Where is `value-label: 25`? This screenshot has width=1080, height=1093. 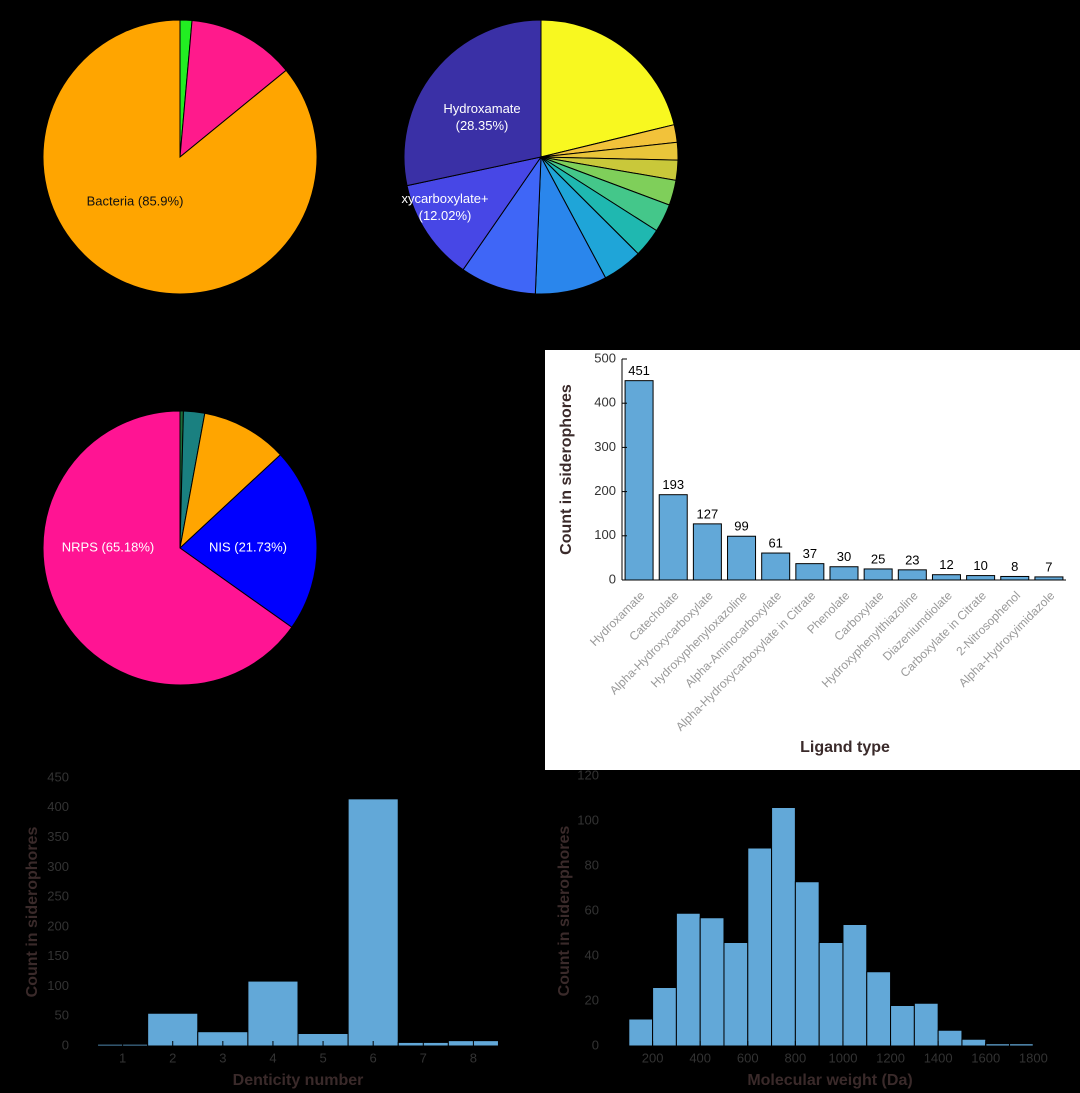
value-label: 25 is located at coordinates (878, 558).